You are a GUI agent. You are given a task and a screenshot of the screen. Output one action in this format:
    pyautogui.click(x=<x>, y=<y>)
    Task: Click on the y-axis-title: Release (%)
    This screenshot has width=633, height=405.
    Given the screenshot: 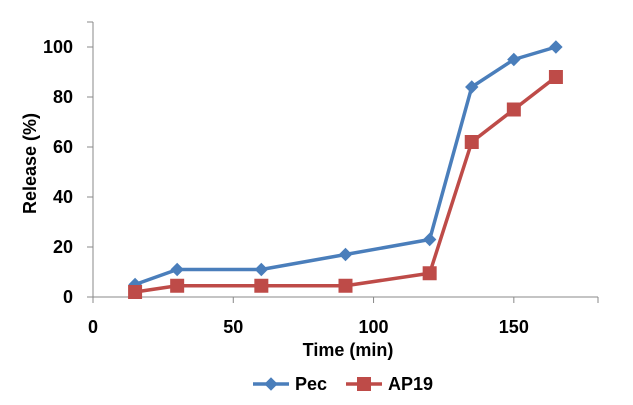 What is the action you would take?
    pyautogui.click(x=30, y=163)
    